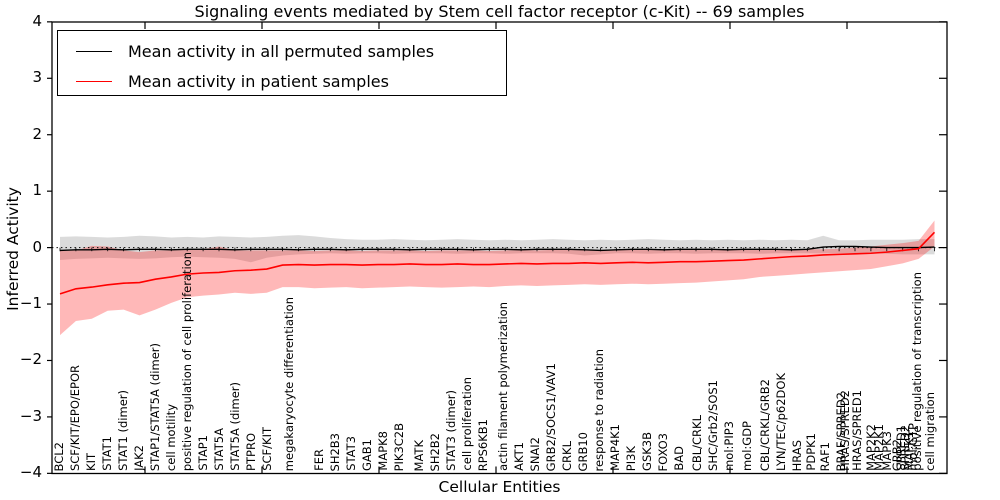 This screenshot has height=500, width=1000. What do you see at coordinates (235, 426) in the screenshot?
I see `x-entity-label: STAT5A (dimer)` at bounding box center [235, 426].